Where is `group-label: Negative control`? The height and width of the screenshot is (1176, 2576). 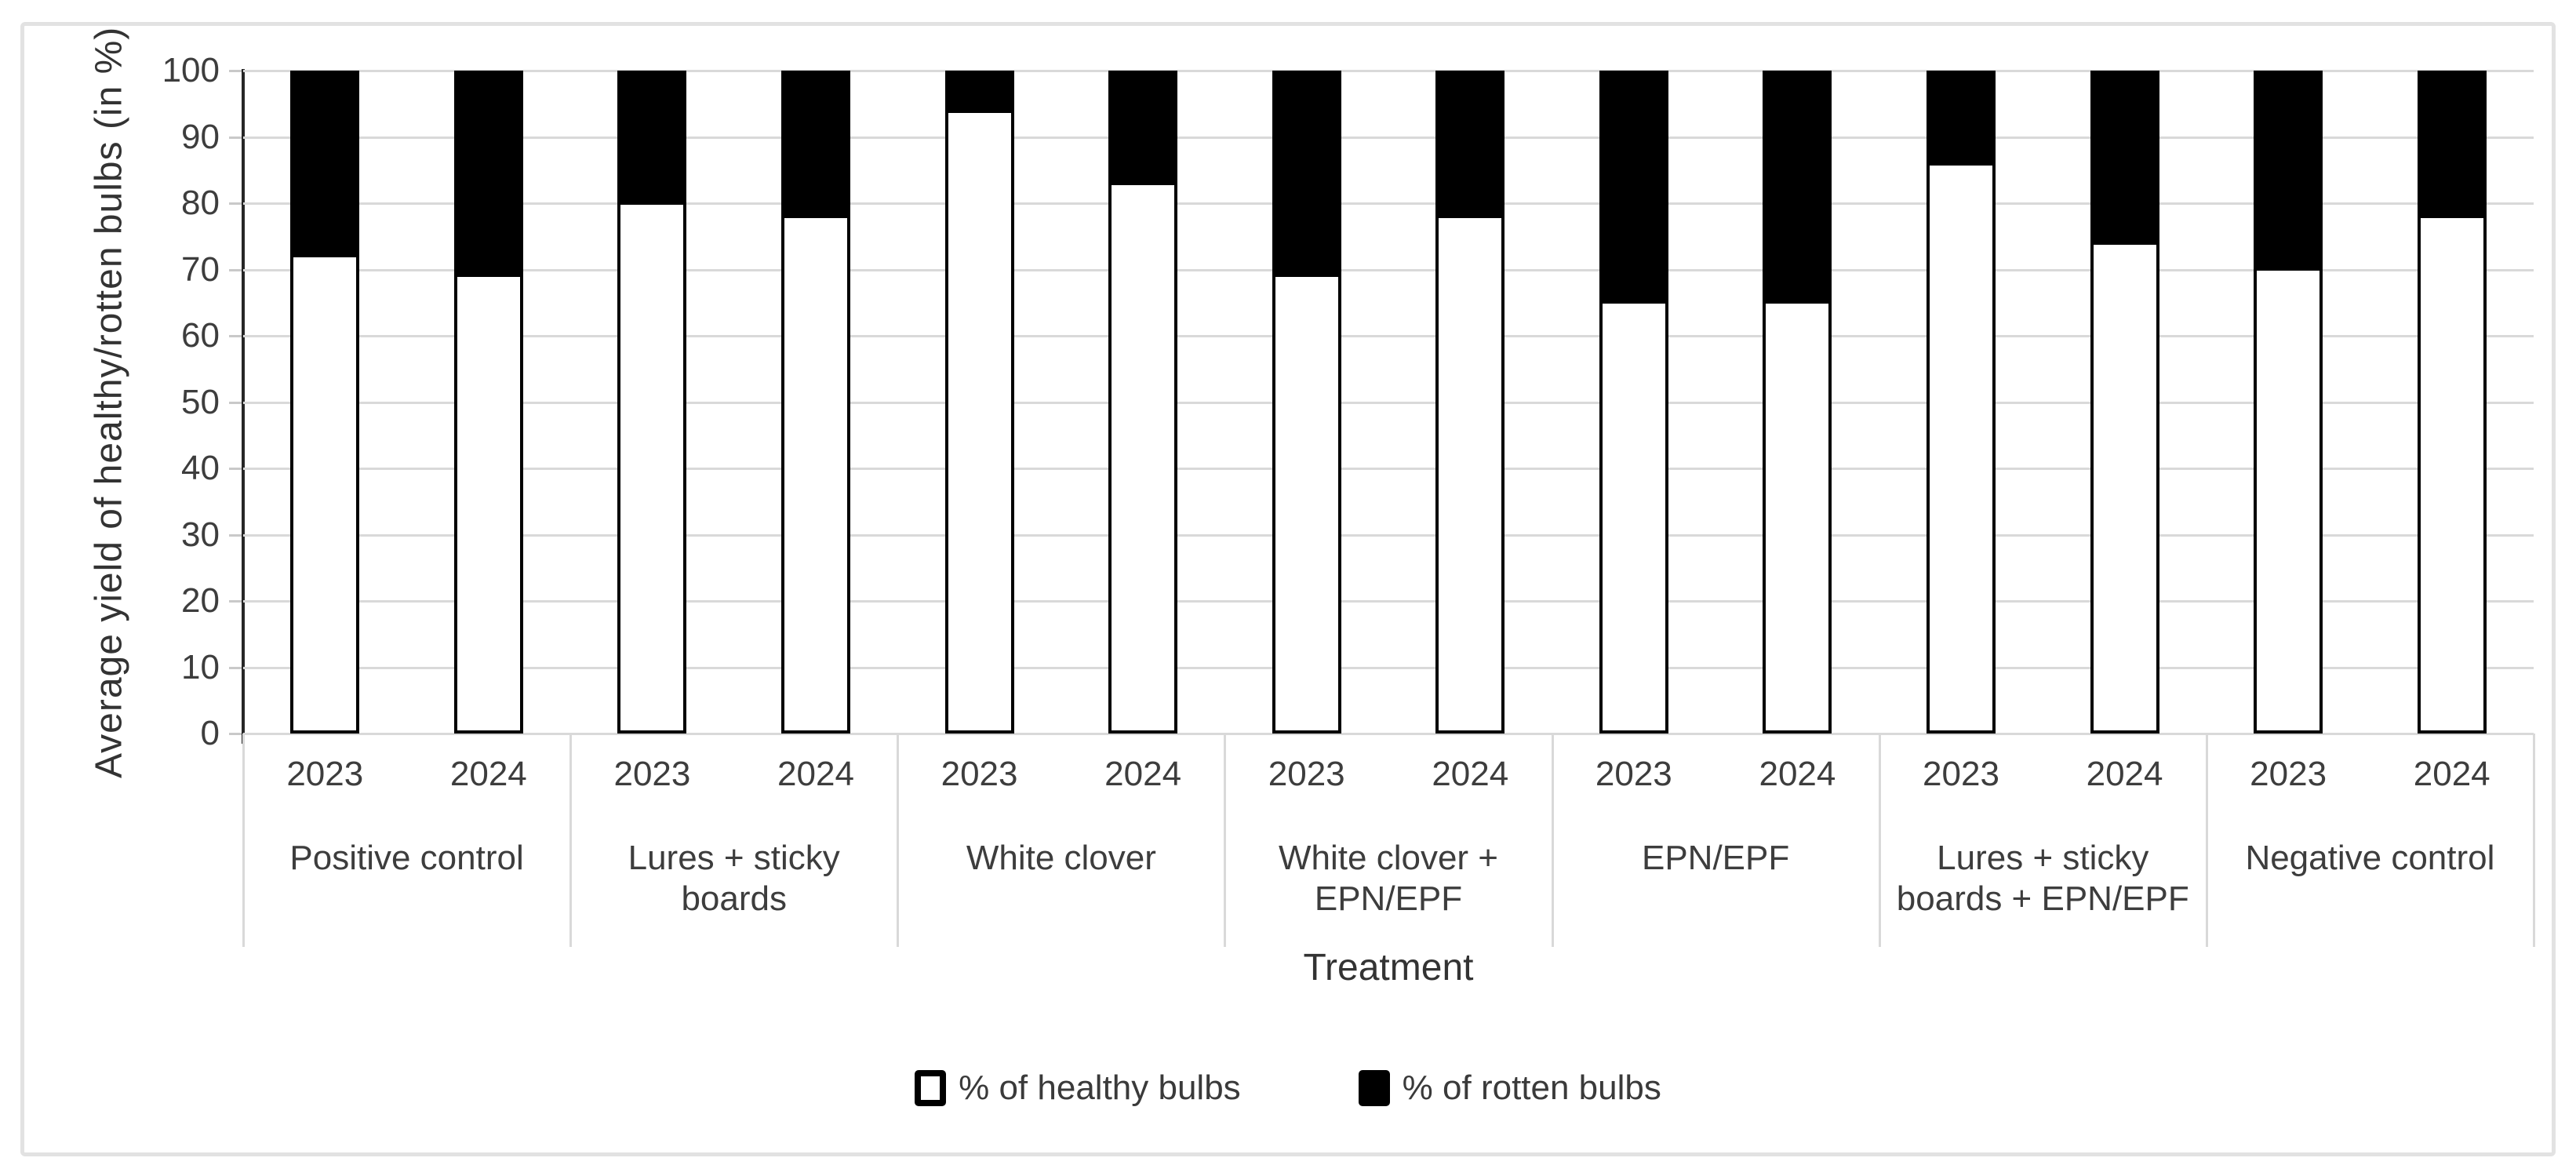
group-label: Negative control is located at coordinates (2370, 858).